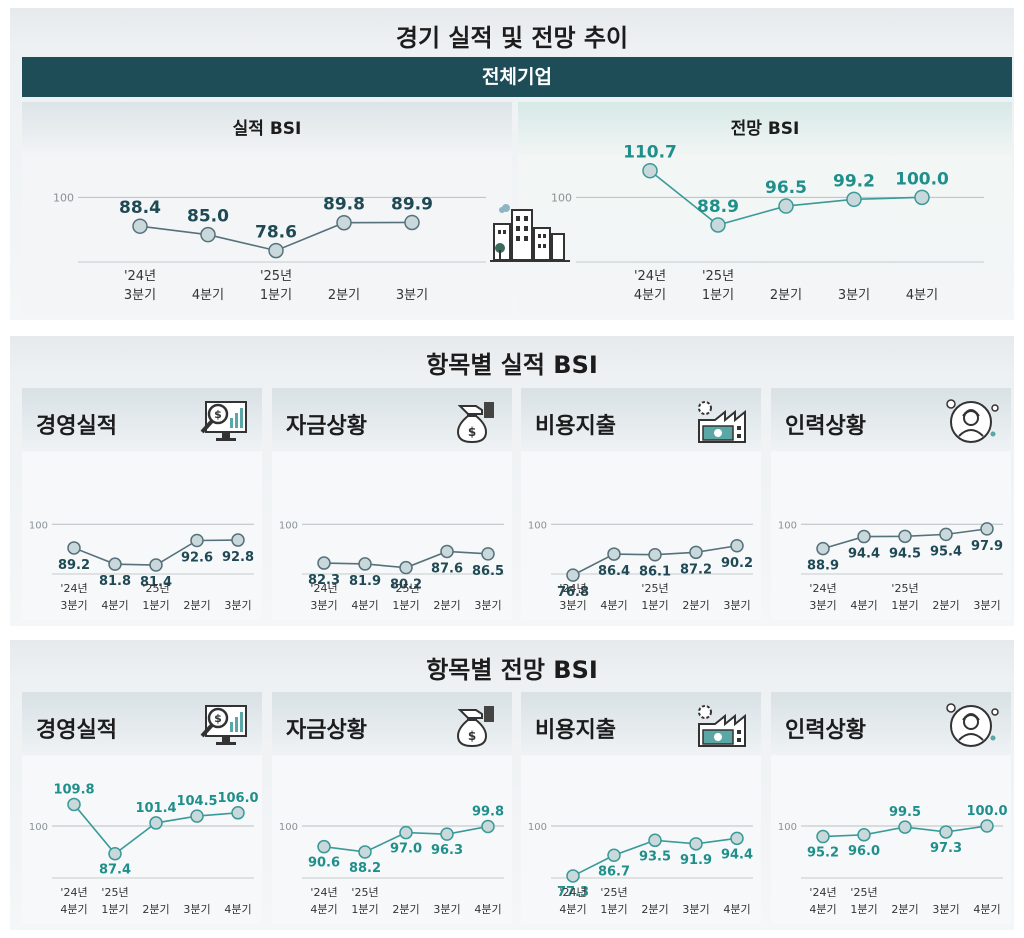 This screenshot has width=1024, height=938. Describe the element at coordinates (696, 860) in the screenshot. I see `data-label: 91.9` at that location.